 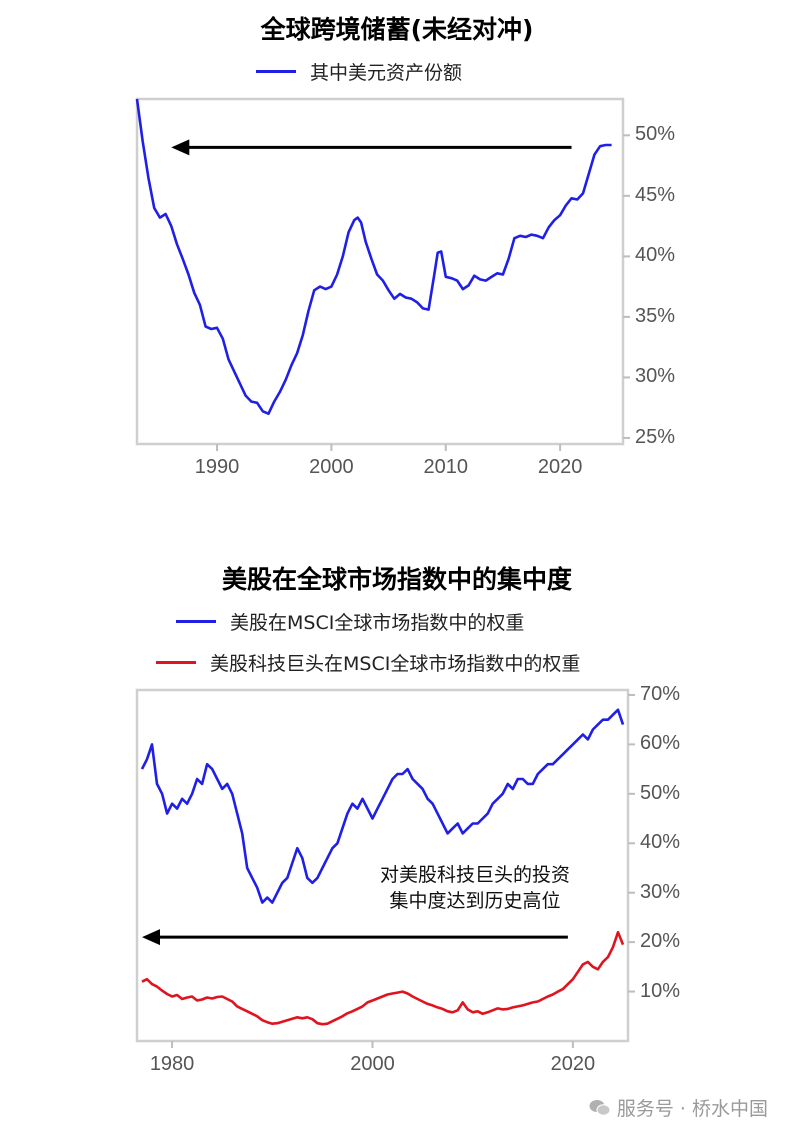 What do you see at coordinates (660, 990) in the screenshot?
I see `chart2-ytick-label: 10%` at bounding box center [660, 990].